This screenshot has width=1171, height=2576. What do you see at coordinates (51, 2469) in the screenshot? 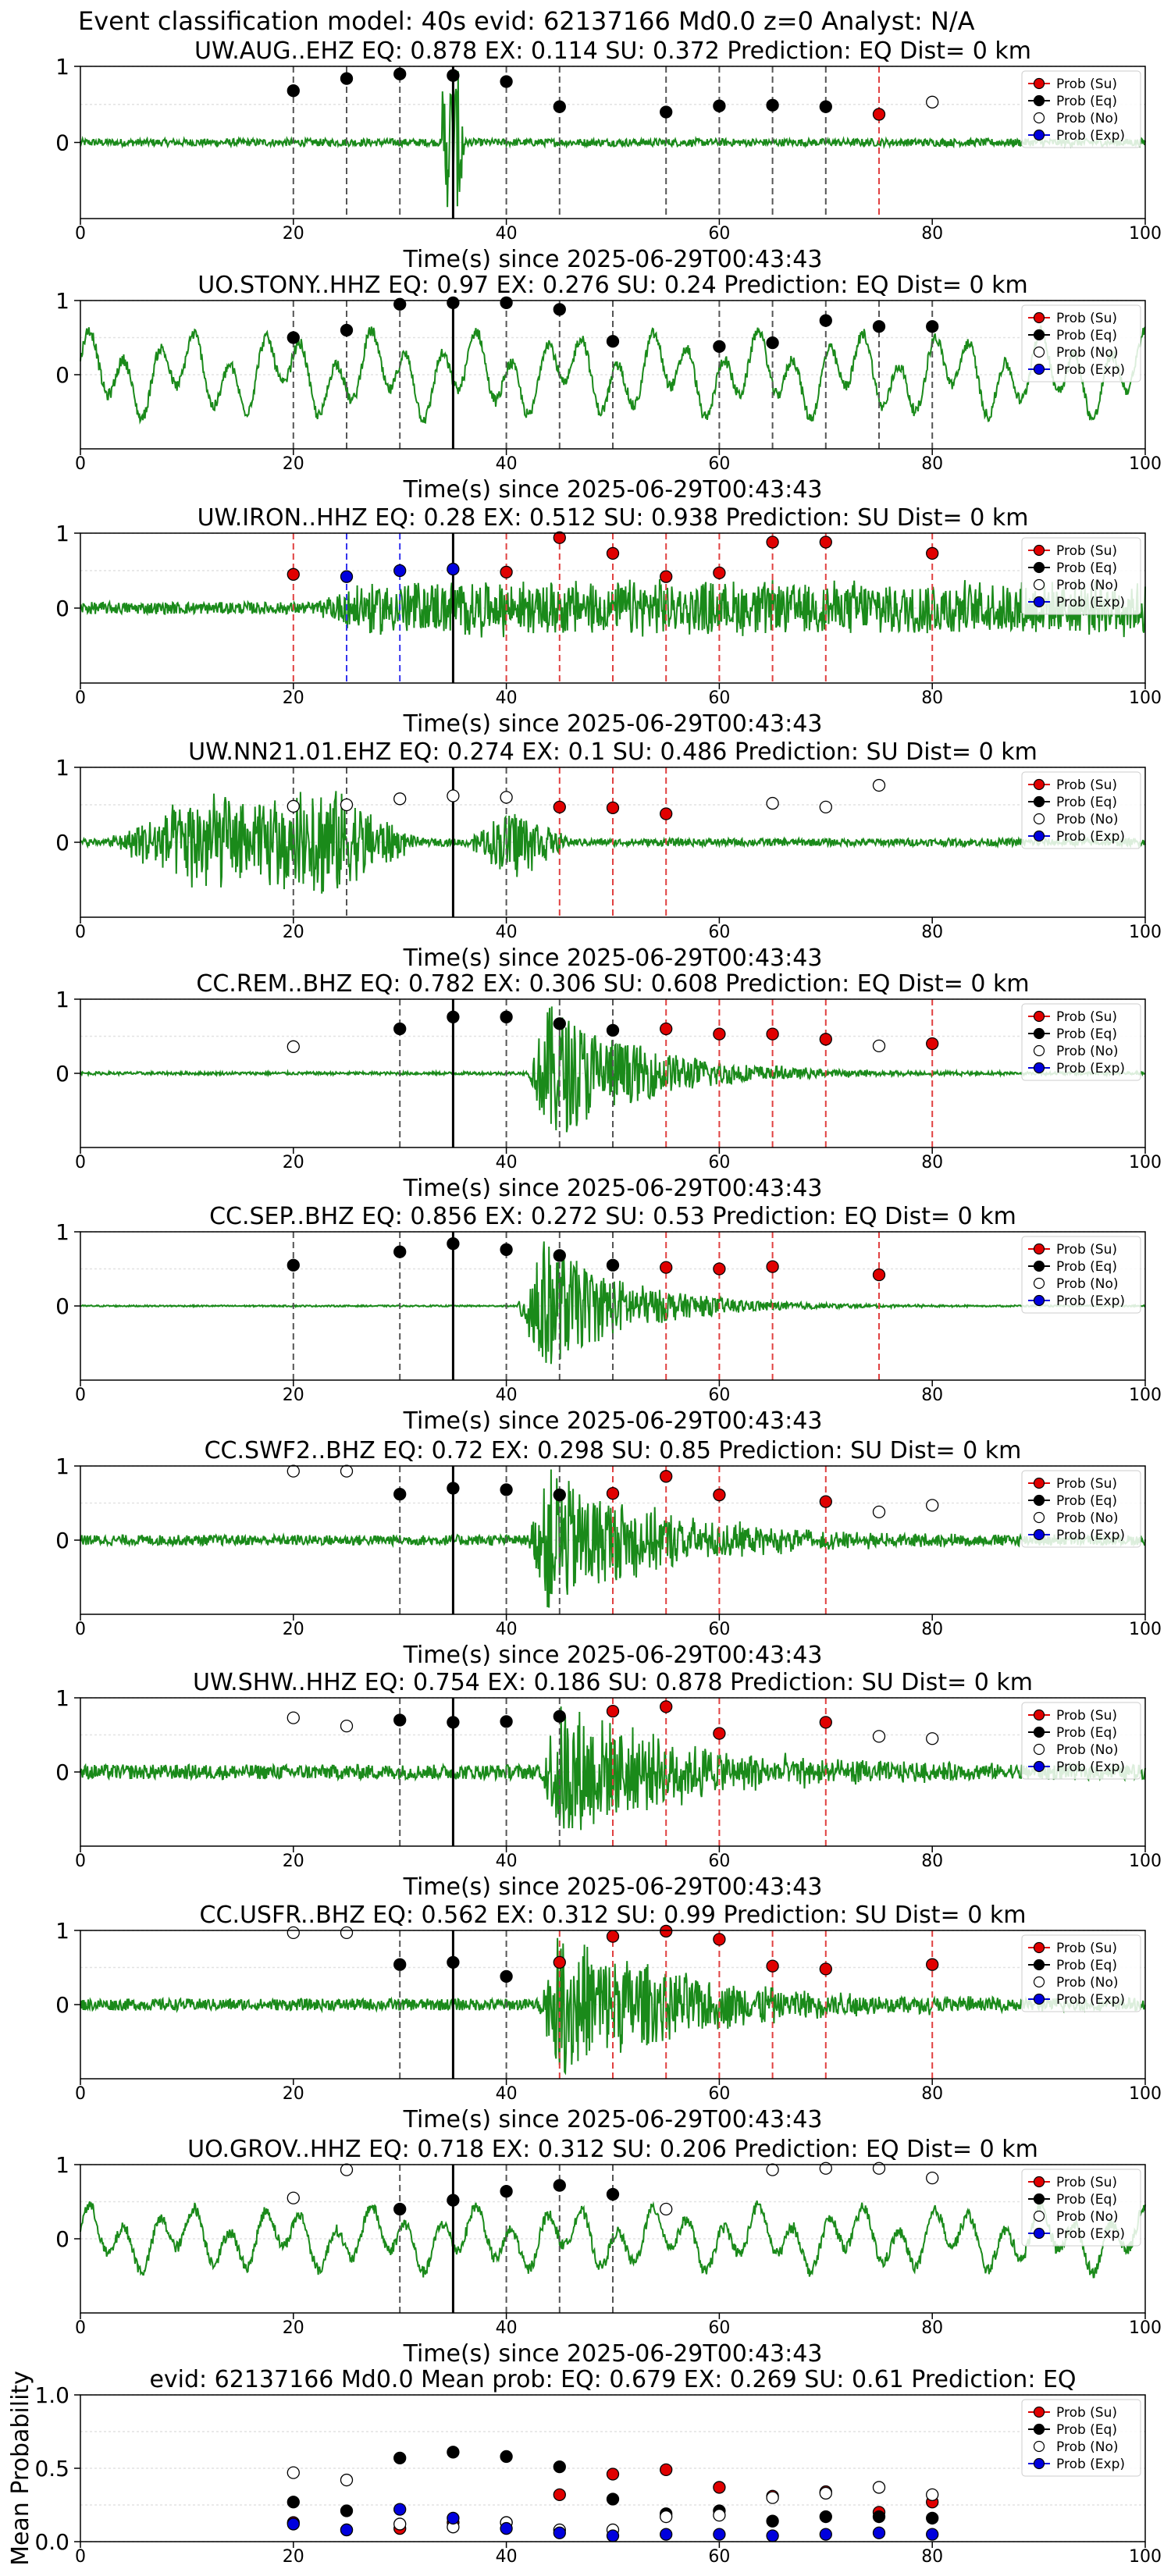
I see `y-tick-label: 0.5` at bounding box center [51, 2469].